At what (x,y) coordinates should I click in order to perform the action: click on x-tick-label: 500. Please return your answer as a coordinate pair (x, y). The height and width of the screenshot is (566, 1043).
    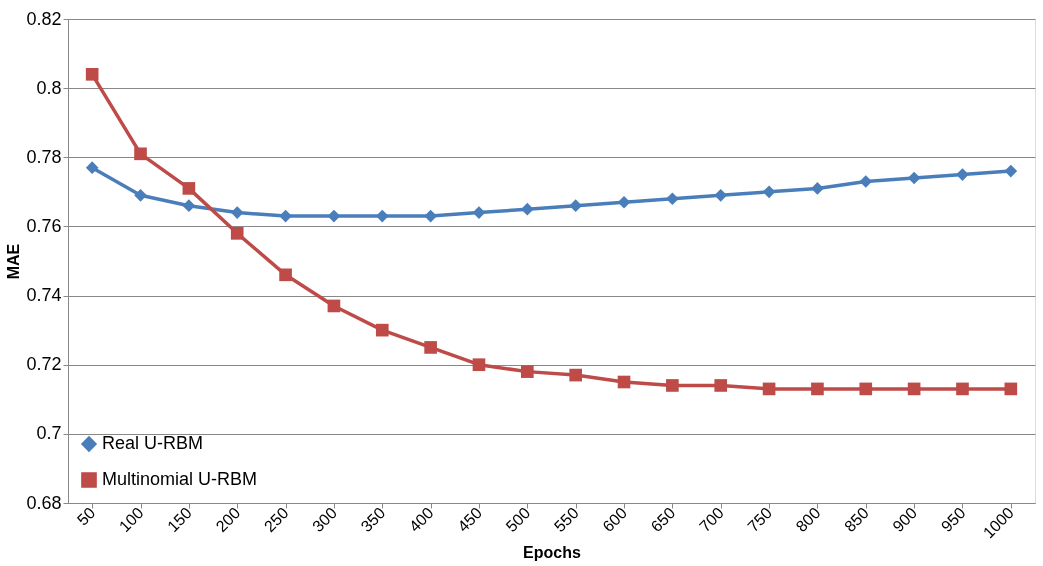
    Looking at the image, I should click on (518, 520).